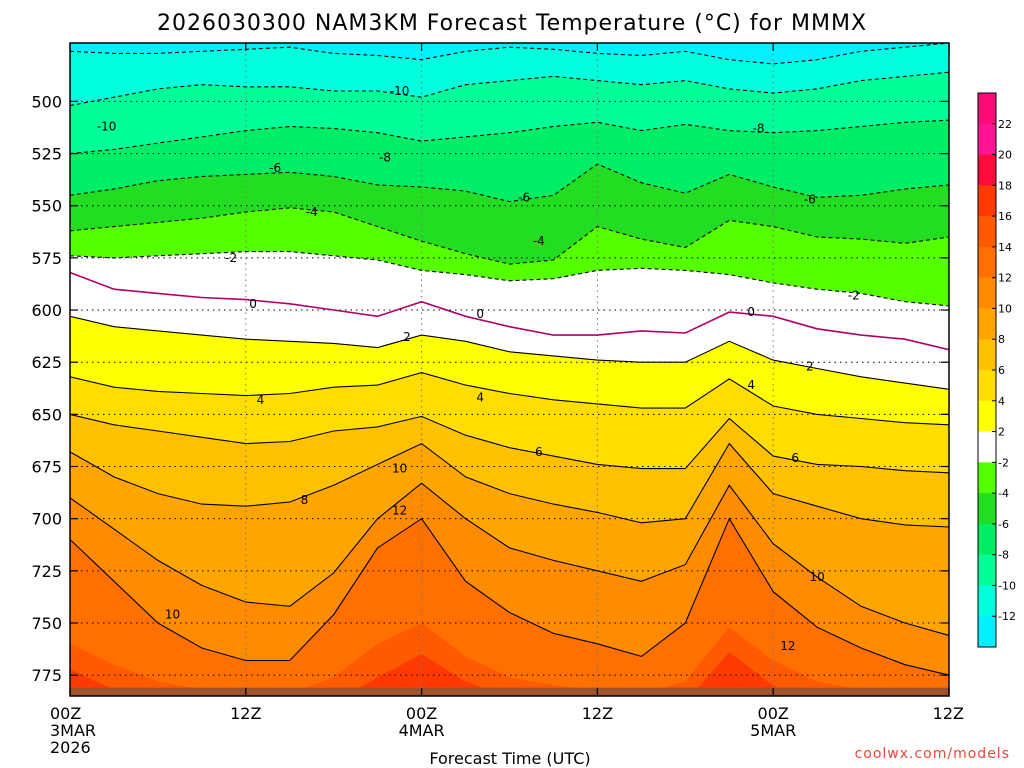 This screenshot has width=1024, height=768. Describe the element at coordinates (73, 730) in the screenshot. I see `x-tick-date: 3MAR` at that location.